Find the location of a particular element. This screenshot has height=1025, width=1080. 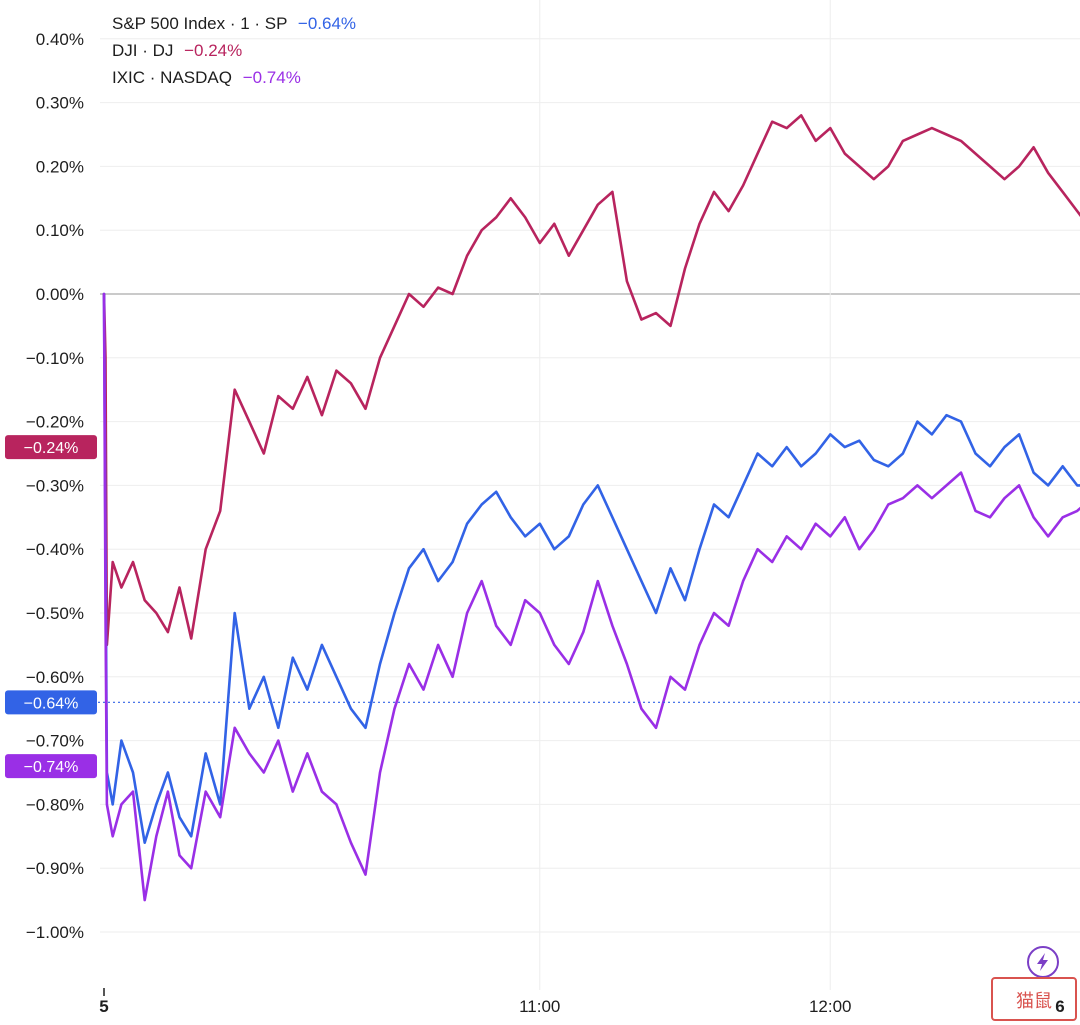

y-tick-label: 0.40% is located at coordinates (60, 39).